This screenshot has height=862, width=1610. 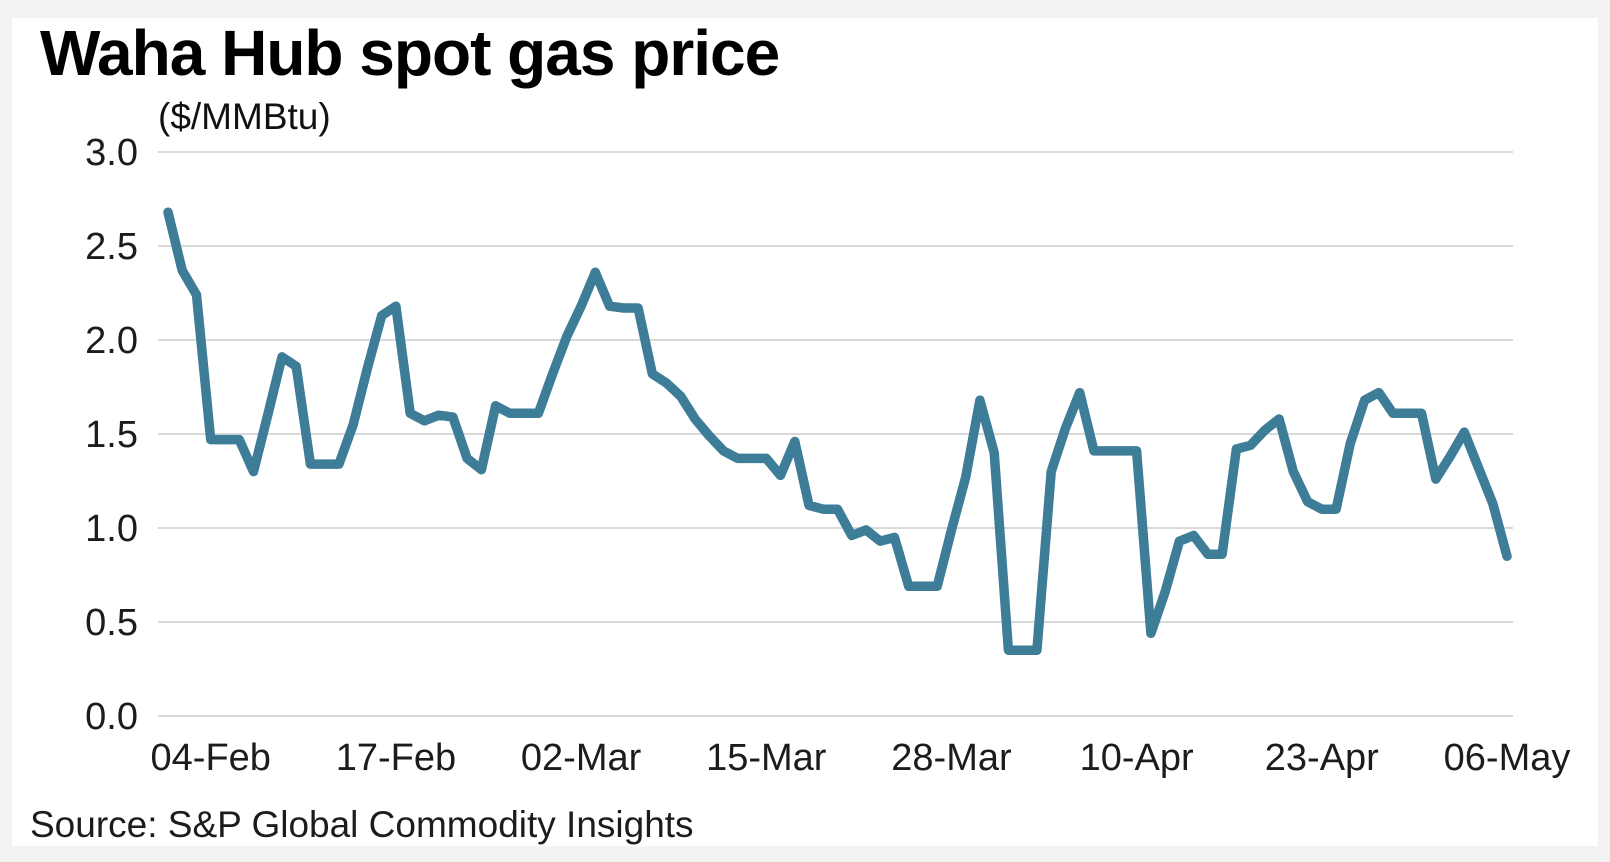 What do you see at coordinates (111, 623) in the screenshot?
I see `y-tick-label: 0.5` at bounding box center [111, 623].